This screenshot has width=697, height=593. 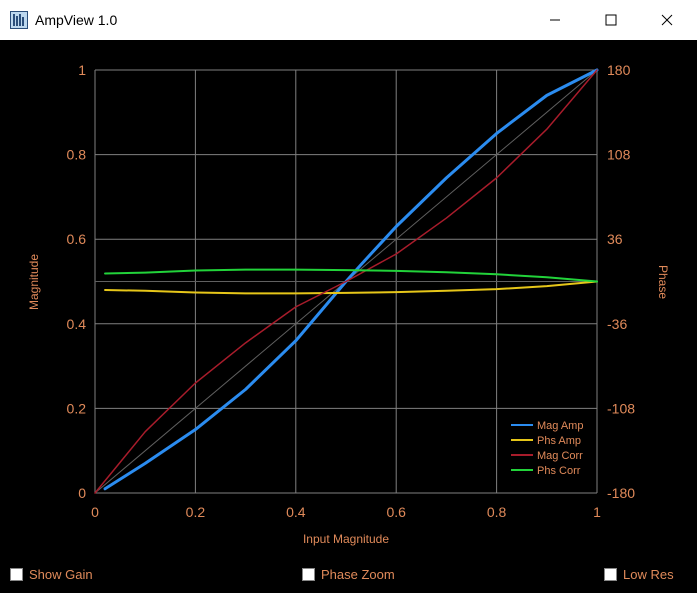 I want to click on series-line-phs-amp, so click(x=351, y=287).